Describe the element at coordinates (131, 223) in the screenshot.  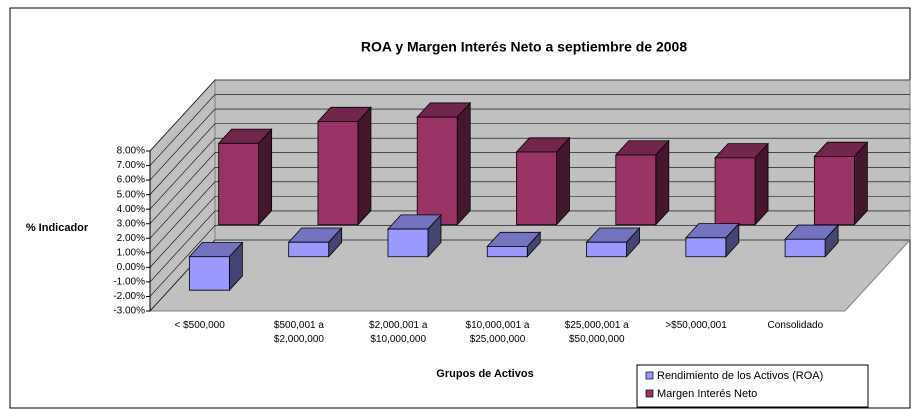
I see `y-tick-label: 3.00%` at that location.